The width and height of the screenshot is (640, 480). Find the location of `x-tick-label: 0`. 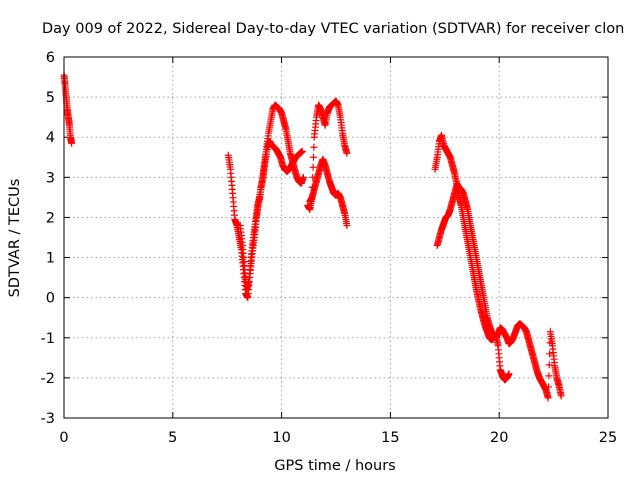

x-tick-label: 0 is located at coordinates (63, 438).